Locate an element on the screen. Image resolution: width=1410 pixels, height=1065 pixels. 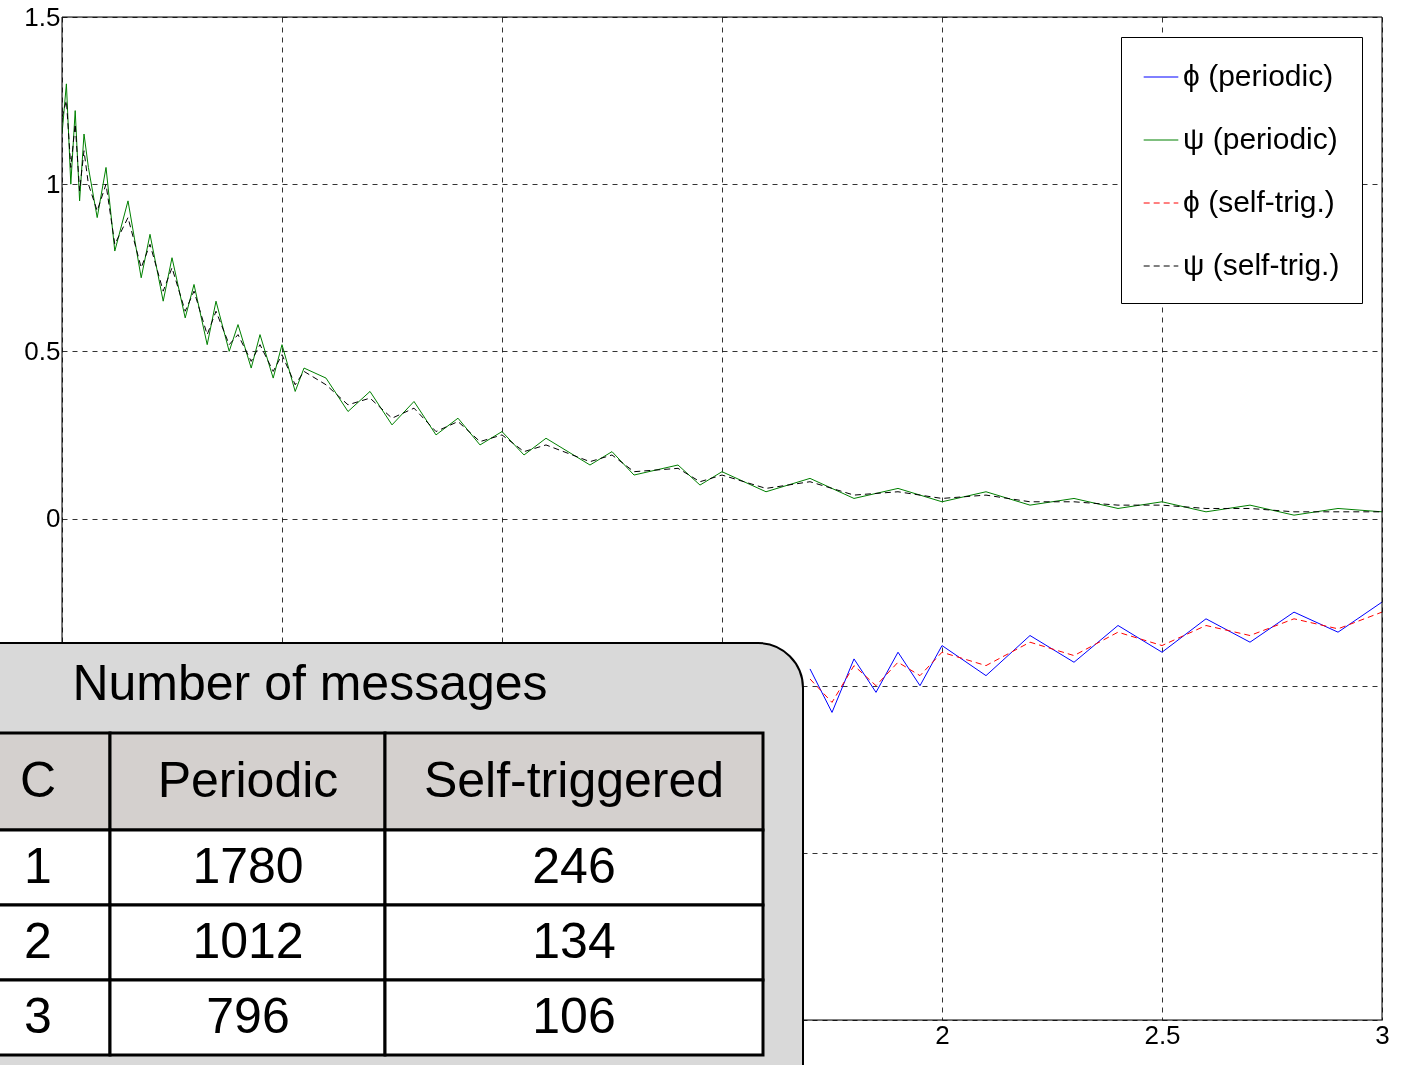
y-tick-label: 0 is located at coordinates (53, 518).